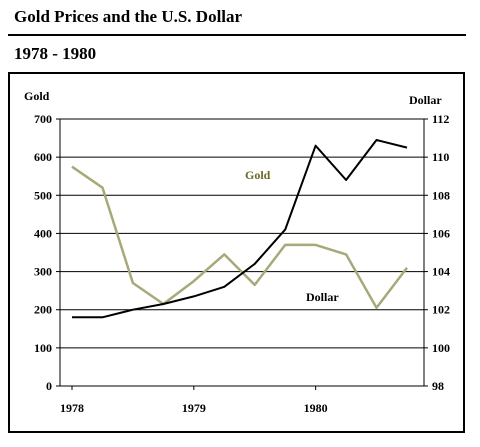 This screenshot has width=480, height=447. I want to click on y-left-tick-label: 300, so click(43, 272).